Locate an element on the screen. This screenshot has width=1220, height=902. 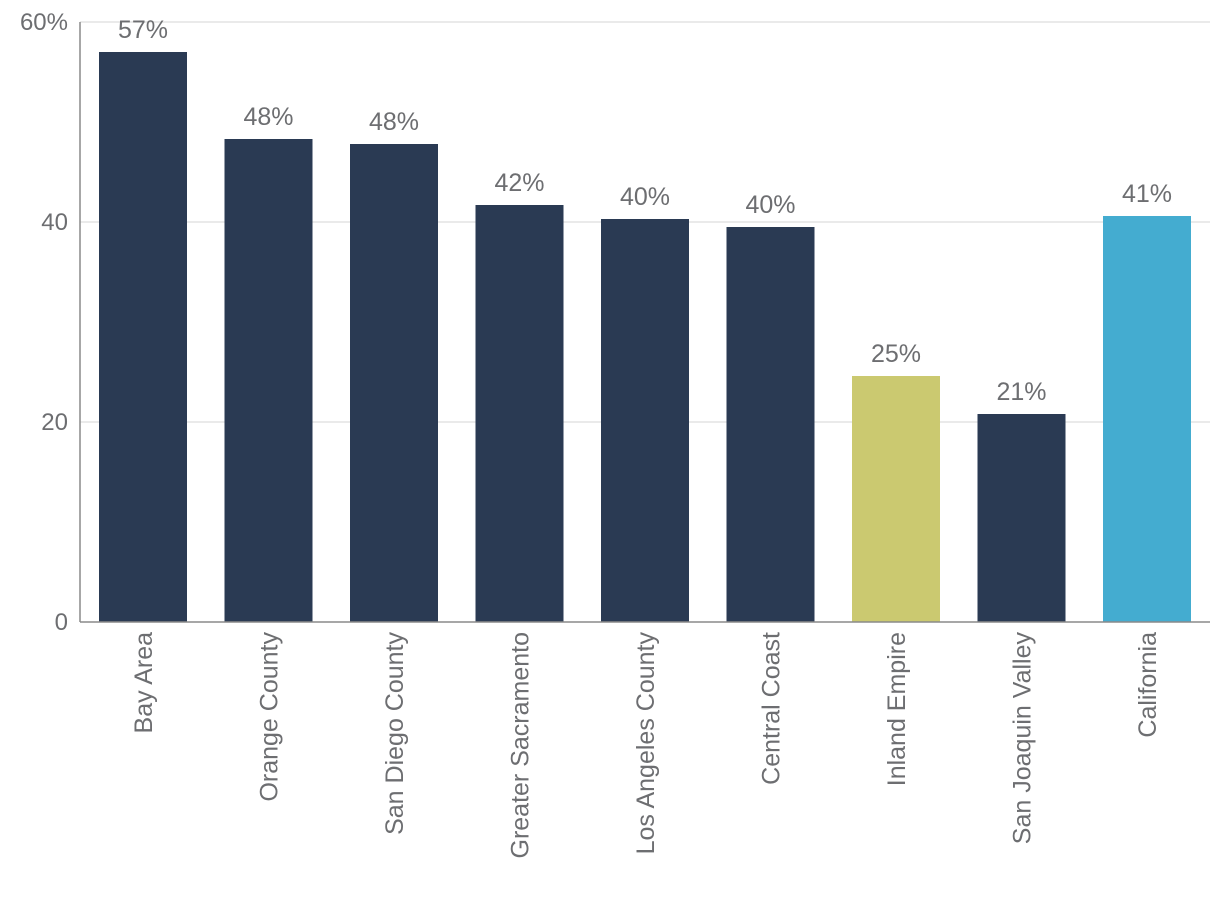
y-tick-label: 60% is located at coordinates (44, 22).